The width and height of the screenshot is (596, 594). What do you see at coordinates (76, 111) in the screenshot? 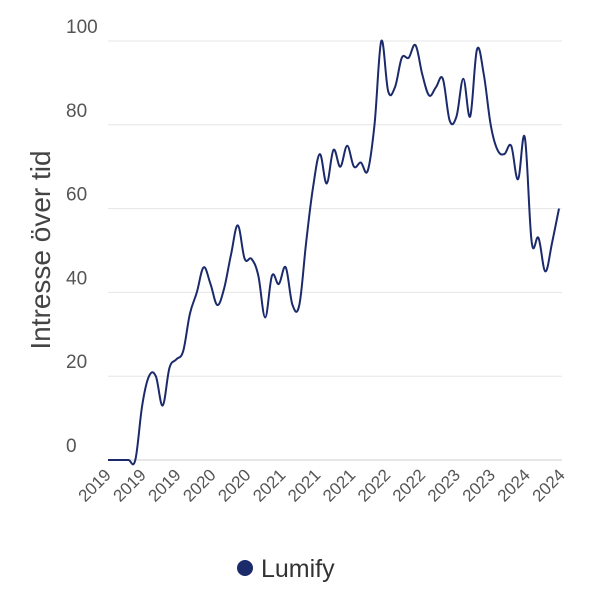
I see `y-tick-label: 80` at bounding box center [76, 111].